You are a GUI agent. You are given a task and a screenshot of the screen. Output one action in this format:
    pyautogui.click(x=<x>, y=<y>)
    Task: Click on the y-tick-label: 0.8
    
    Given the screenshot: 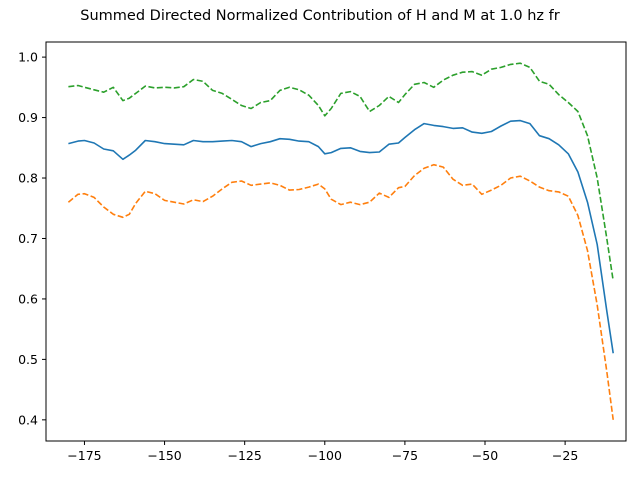 What is the action you would take?
    pyautogui.click(x=28, y=178)
    